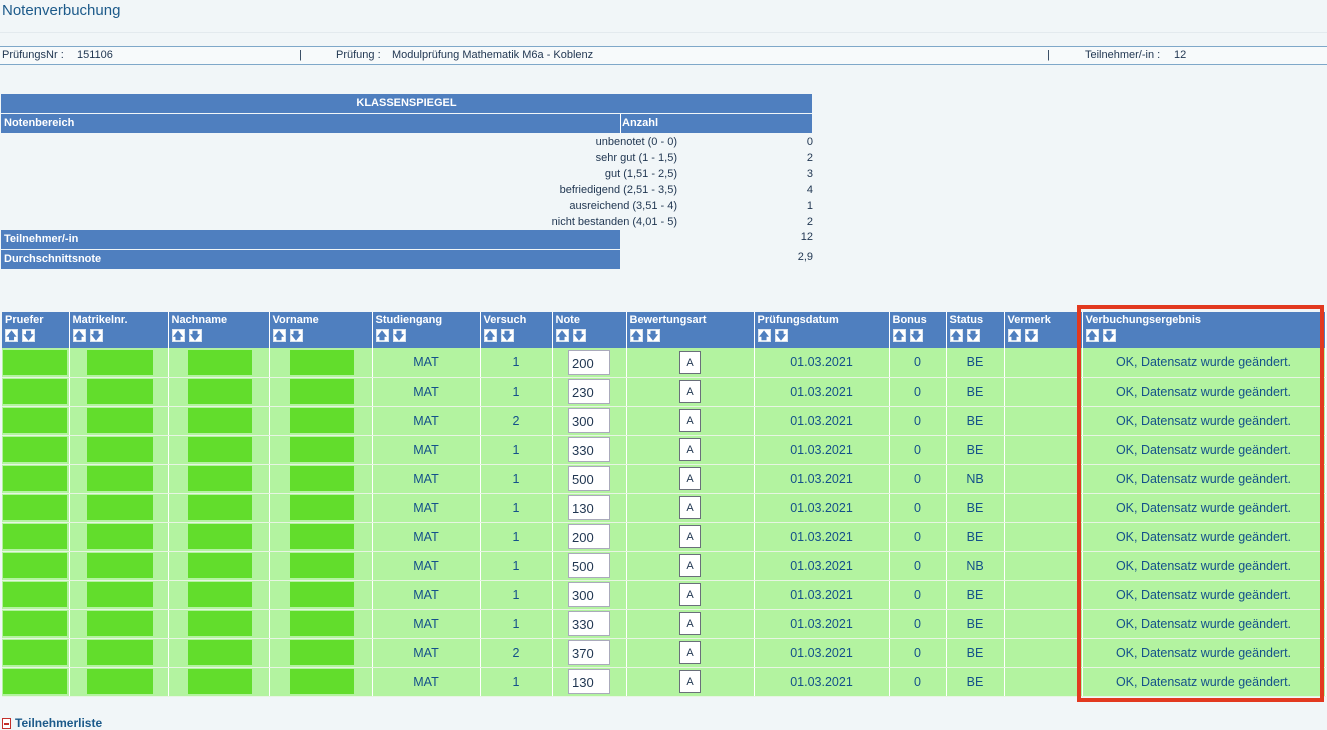 This screenshot has height=730, width=1327. I want to click on firstname-cell, so click(321, 363).